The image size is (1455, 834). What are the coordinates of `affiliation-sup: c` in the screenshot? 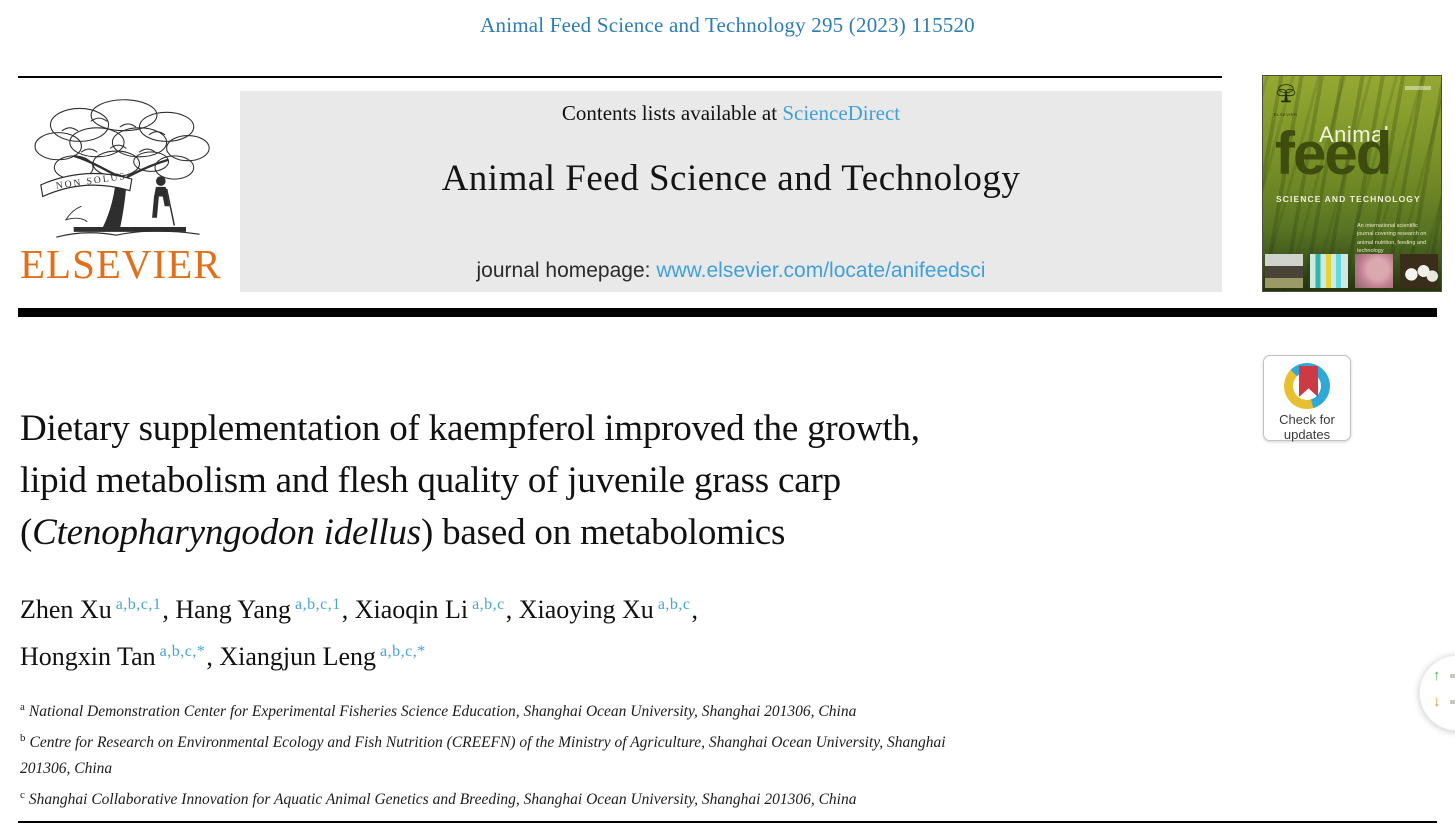 It's located at (22, 795).